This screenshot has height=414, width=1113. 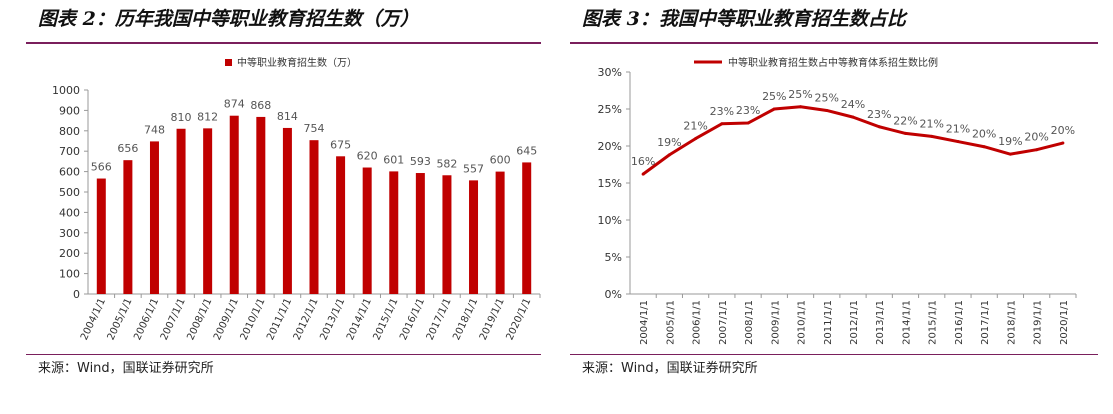 I want to click on data-label: 812, so click(x=207, y=116).